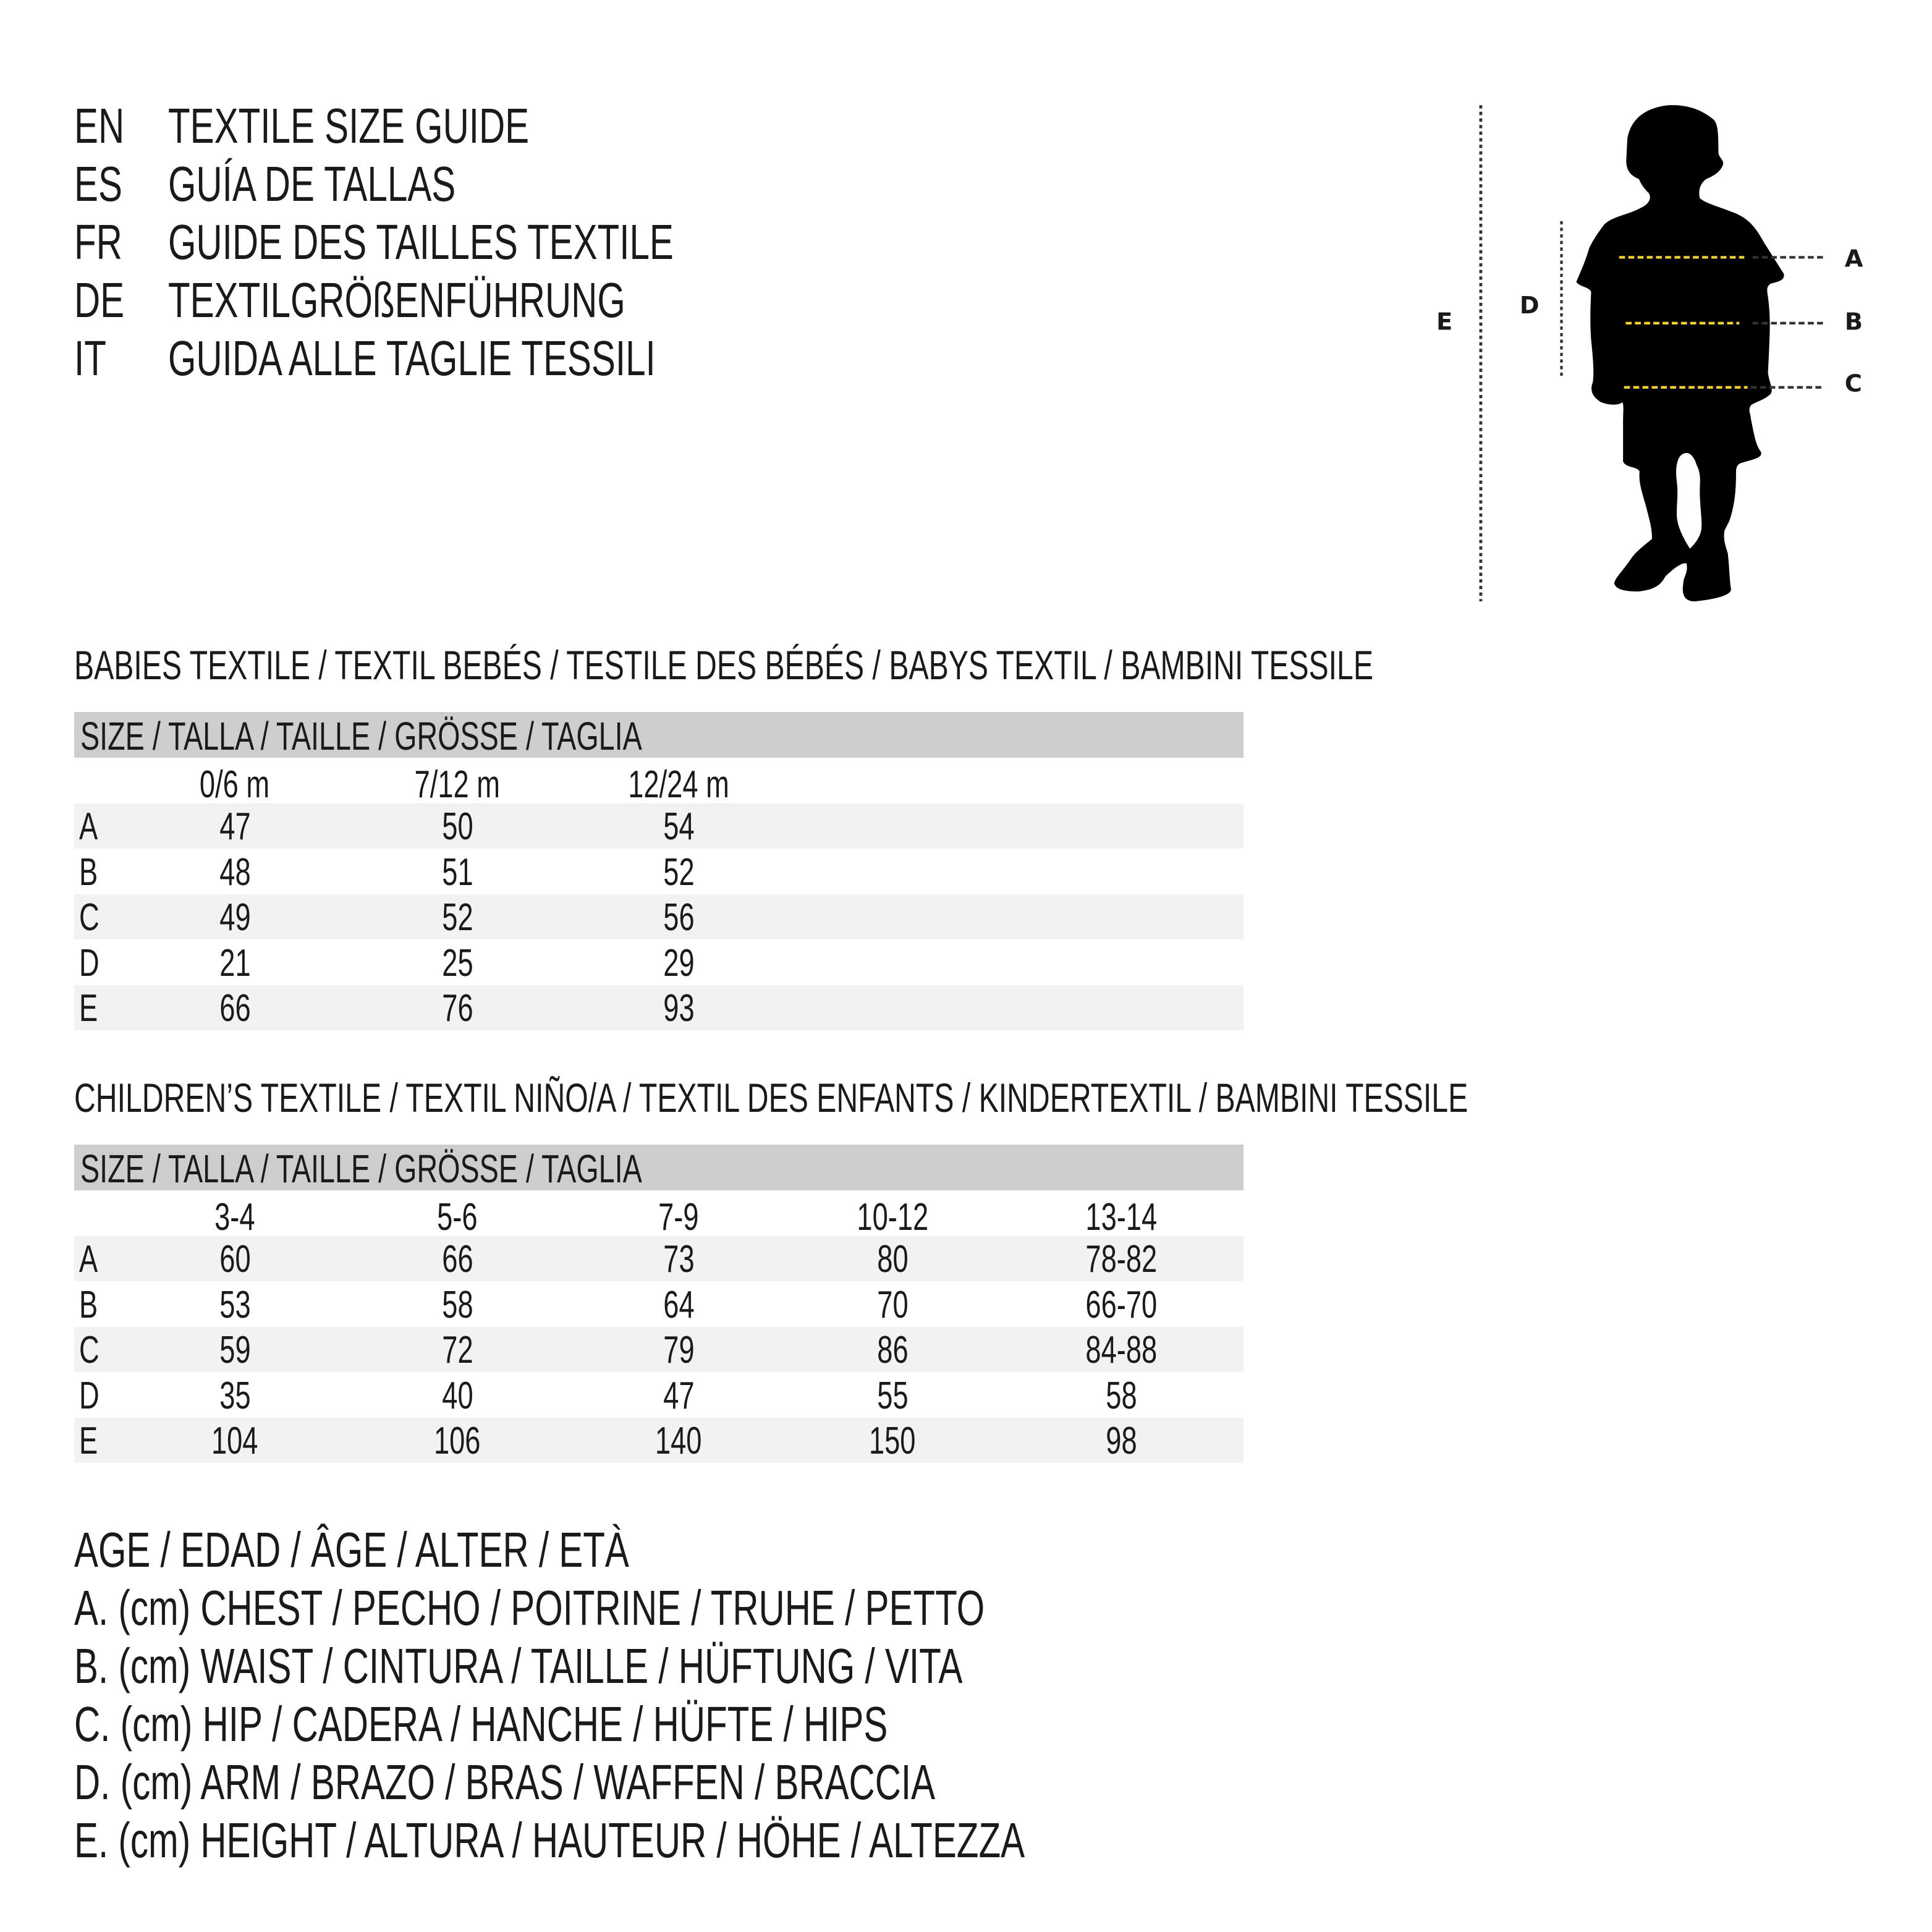  I want to click on row-label: E, so click(91, 1441).